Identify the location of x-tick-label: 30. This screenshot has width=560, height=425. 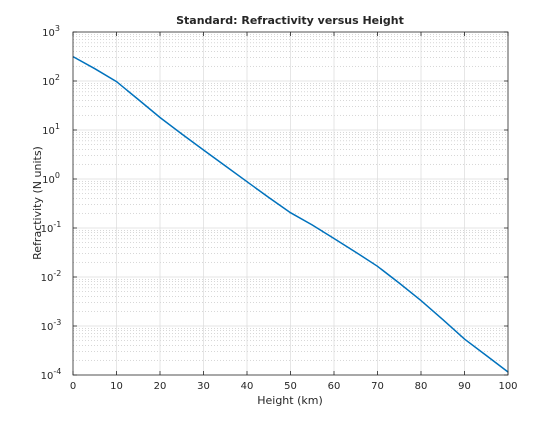
(203, 386).